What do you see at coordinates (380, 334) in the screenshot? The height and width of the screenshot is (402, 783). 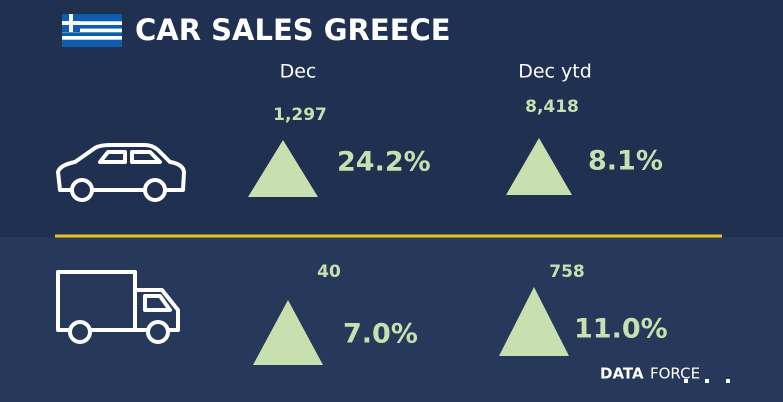 I see `change-percent: 7.0%` at bounding box center [380, 334].